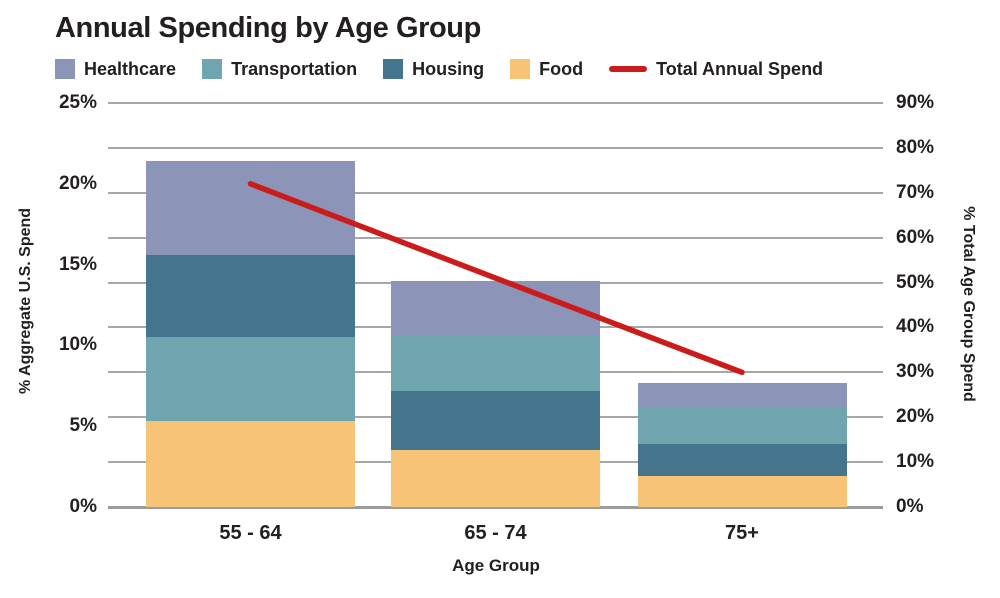  Describe the element at coordinates (742, 533) in the screenshot. I see `category-label-75: 75+` at that location.